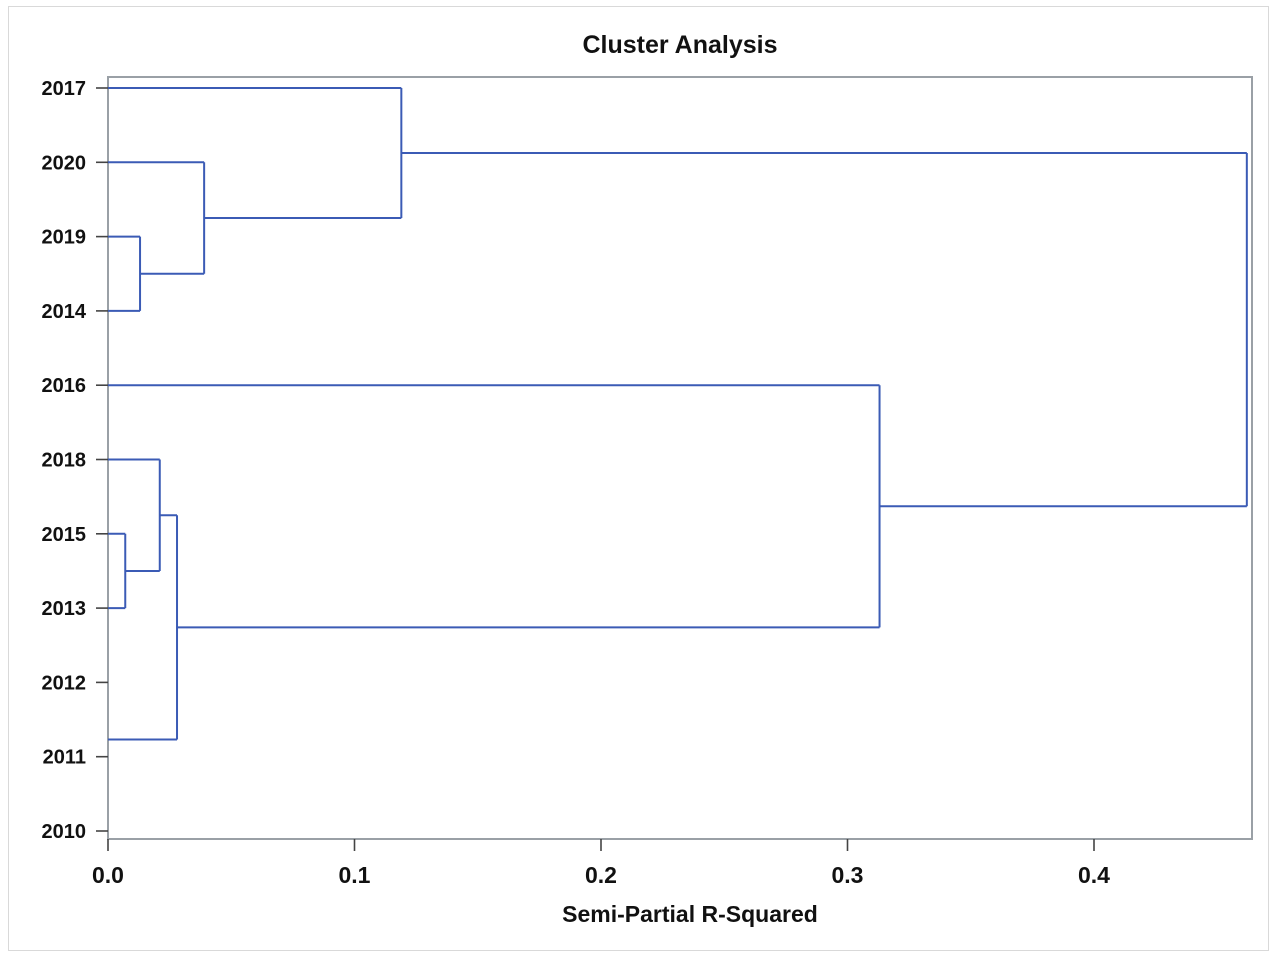  Describe the element at coordinates (64, 89) in the screenshot. I see `y-tick-label: 2017` at that location.